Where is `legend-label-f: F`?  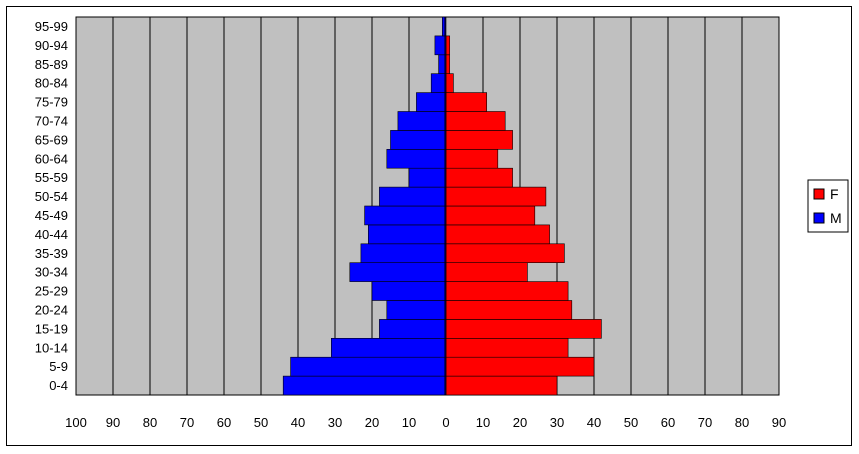 legend-label-f: F is located at coordinates (834, 194).